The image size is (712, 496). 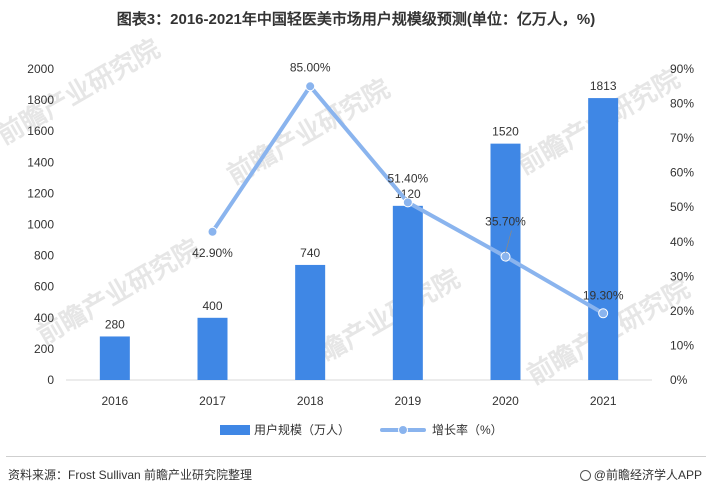 I want to click on y2-tick-label: 70%, so click(x=682, y=138).